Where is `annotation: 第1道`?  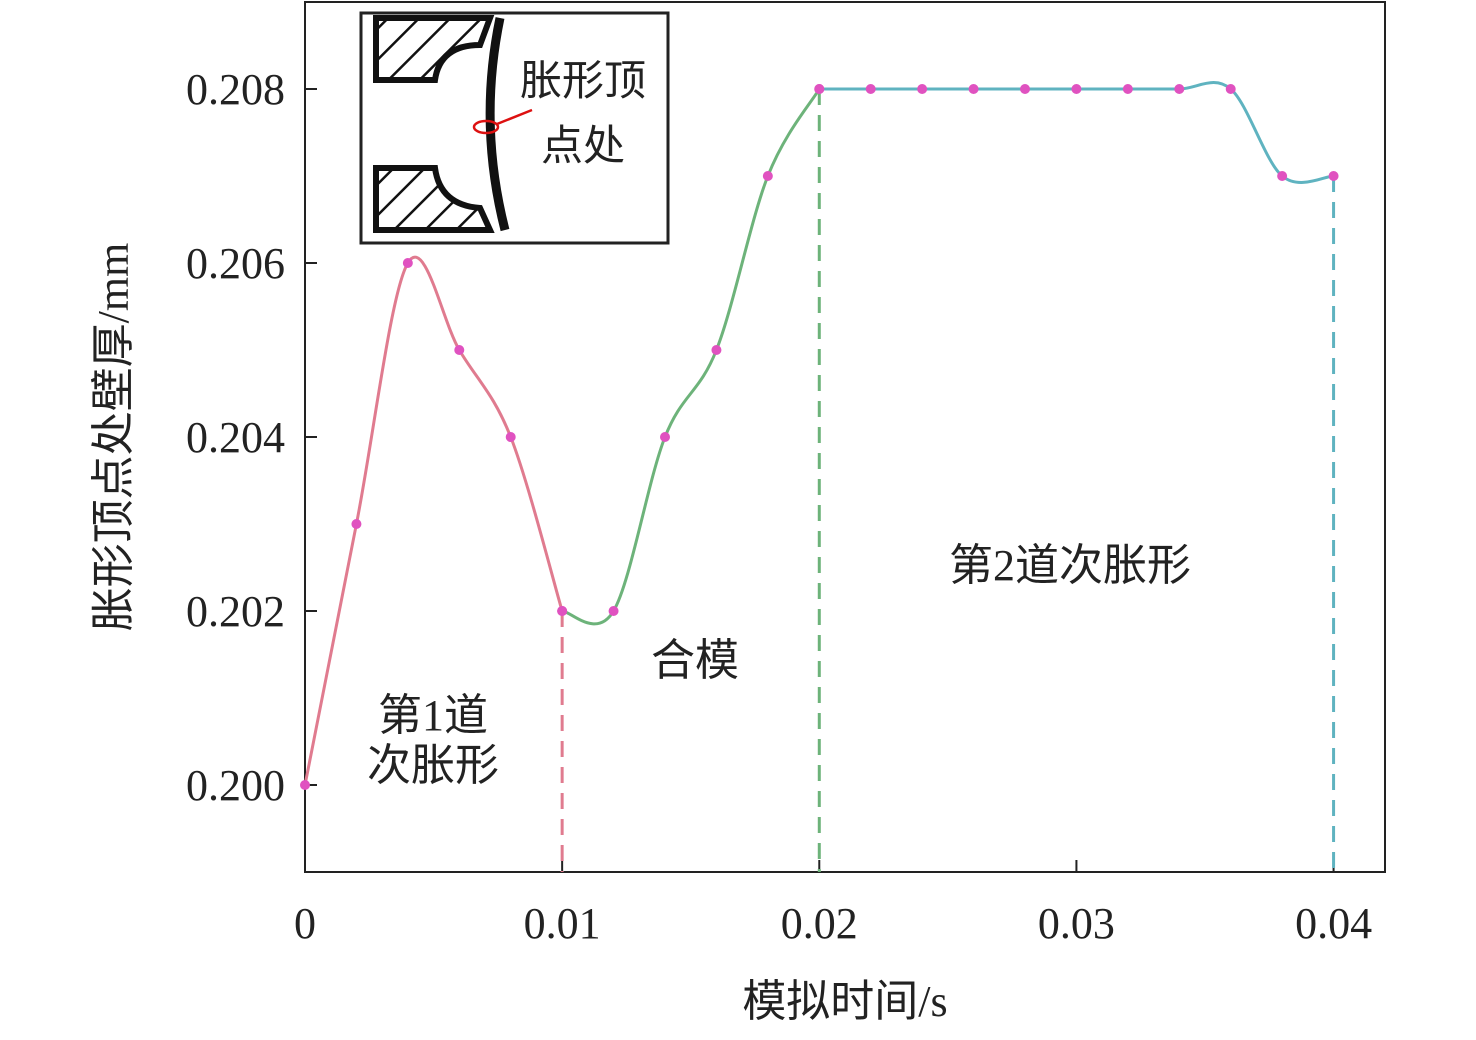
annotation: 第1道 is located at coordinates (433, 715).